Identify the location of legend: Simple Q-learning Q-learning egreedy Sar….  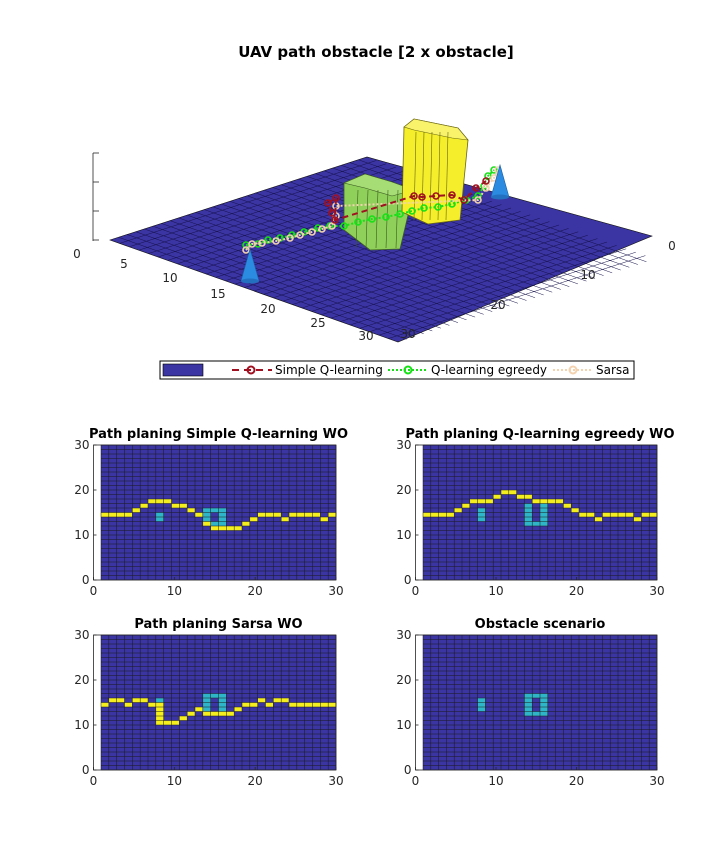
(397, 370).